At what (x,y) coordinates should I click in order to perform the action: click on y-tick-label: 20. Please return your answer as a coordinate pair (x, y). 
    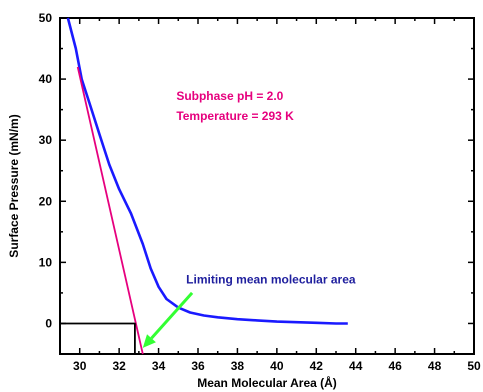
    Looking at the image, I should click on (46, 201).